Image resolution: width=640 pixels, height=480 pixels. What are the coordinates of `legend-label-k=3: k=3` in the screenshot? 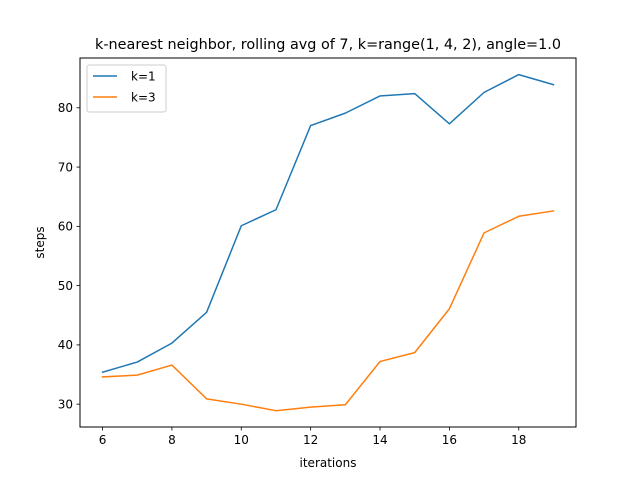 It's located at (143, 97).